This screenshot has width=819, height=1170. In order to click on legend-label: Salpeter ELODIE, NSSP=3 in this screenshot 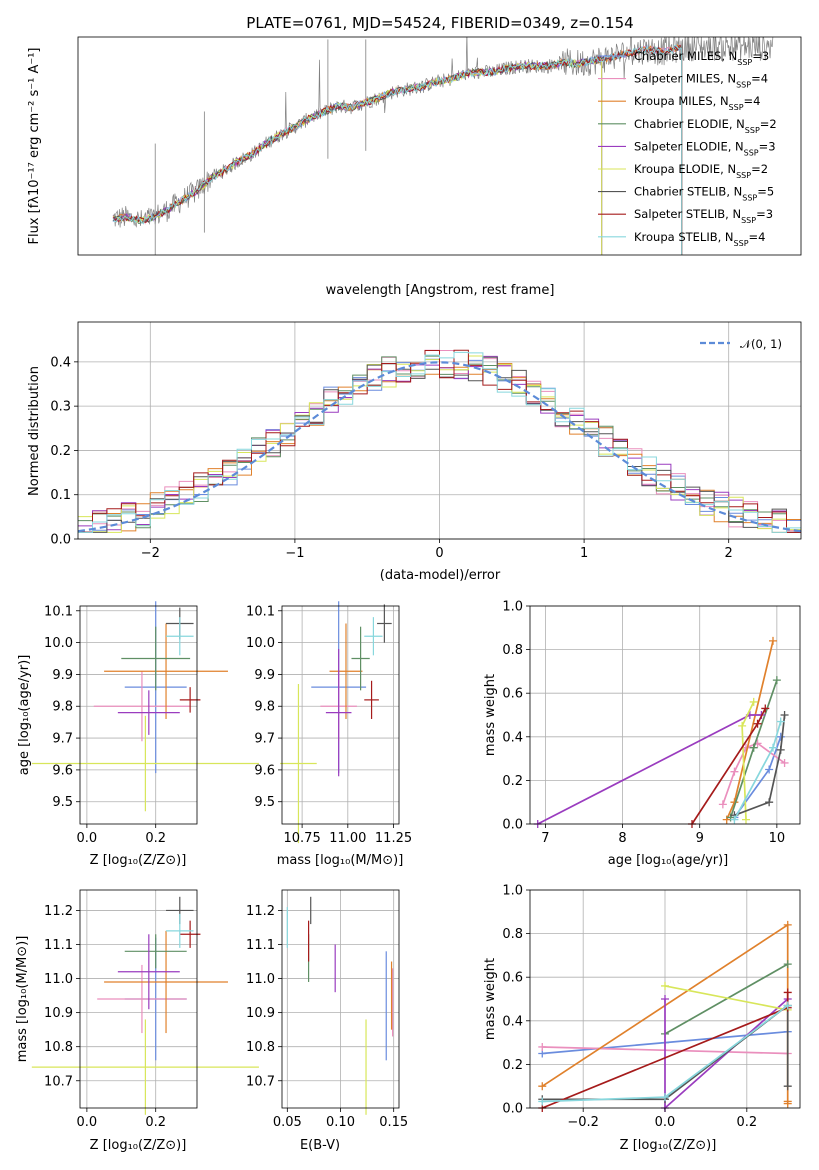, I will do `click(705, 148)`.